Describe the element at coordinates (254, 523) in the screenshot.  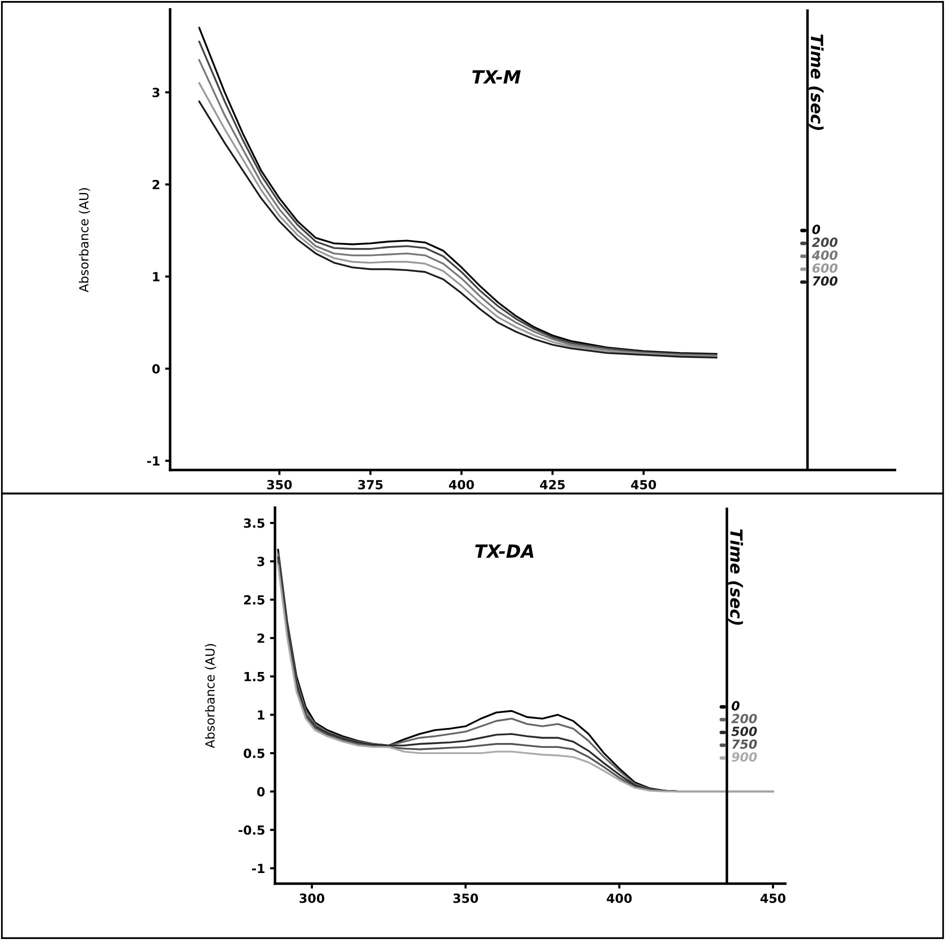
I see `y-tick-label: 3.5` at that location.